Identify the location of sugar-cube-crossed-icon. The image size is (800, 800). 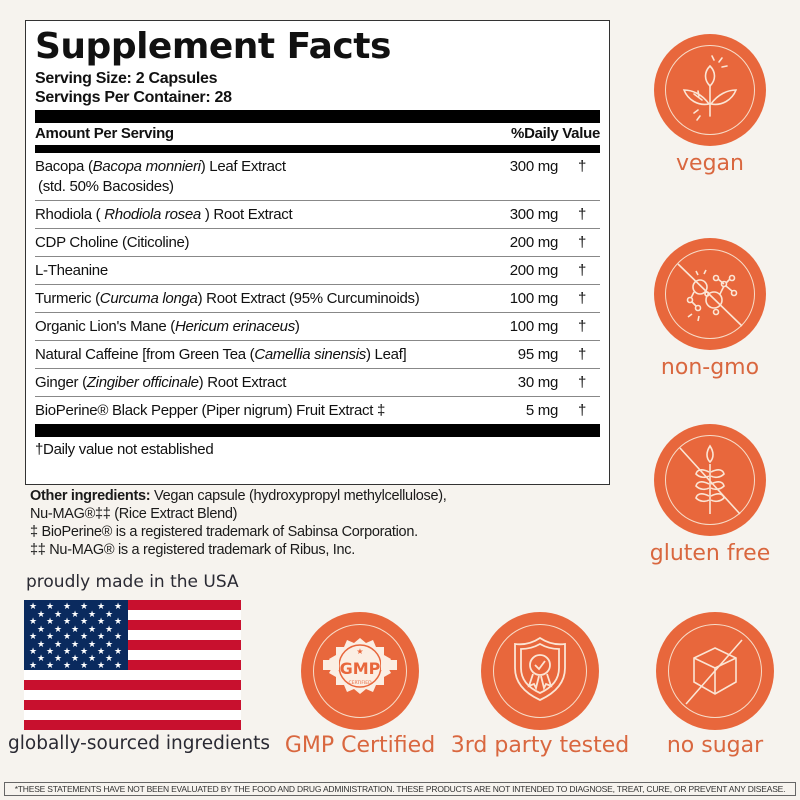
(714, 672).